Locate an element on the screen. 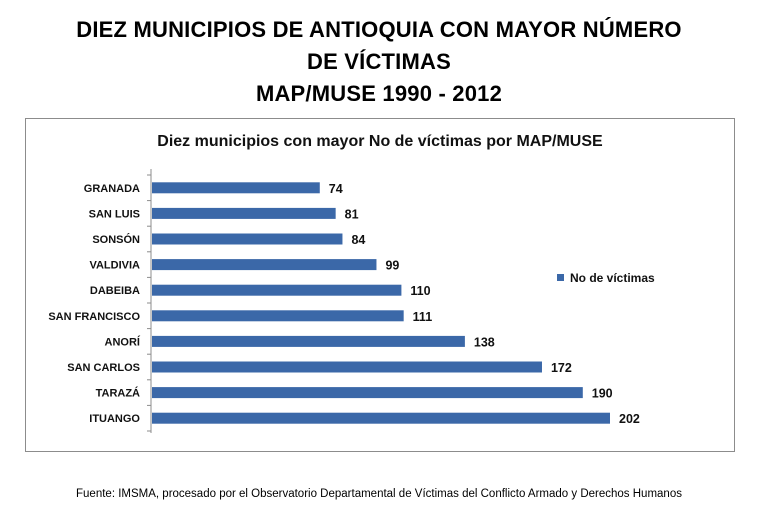 The image size is (758, 523). y-tick-label: SAN LUIS is located at coordinates (114, 214).